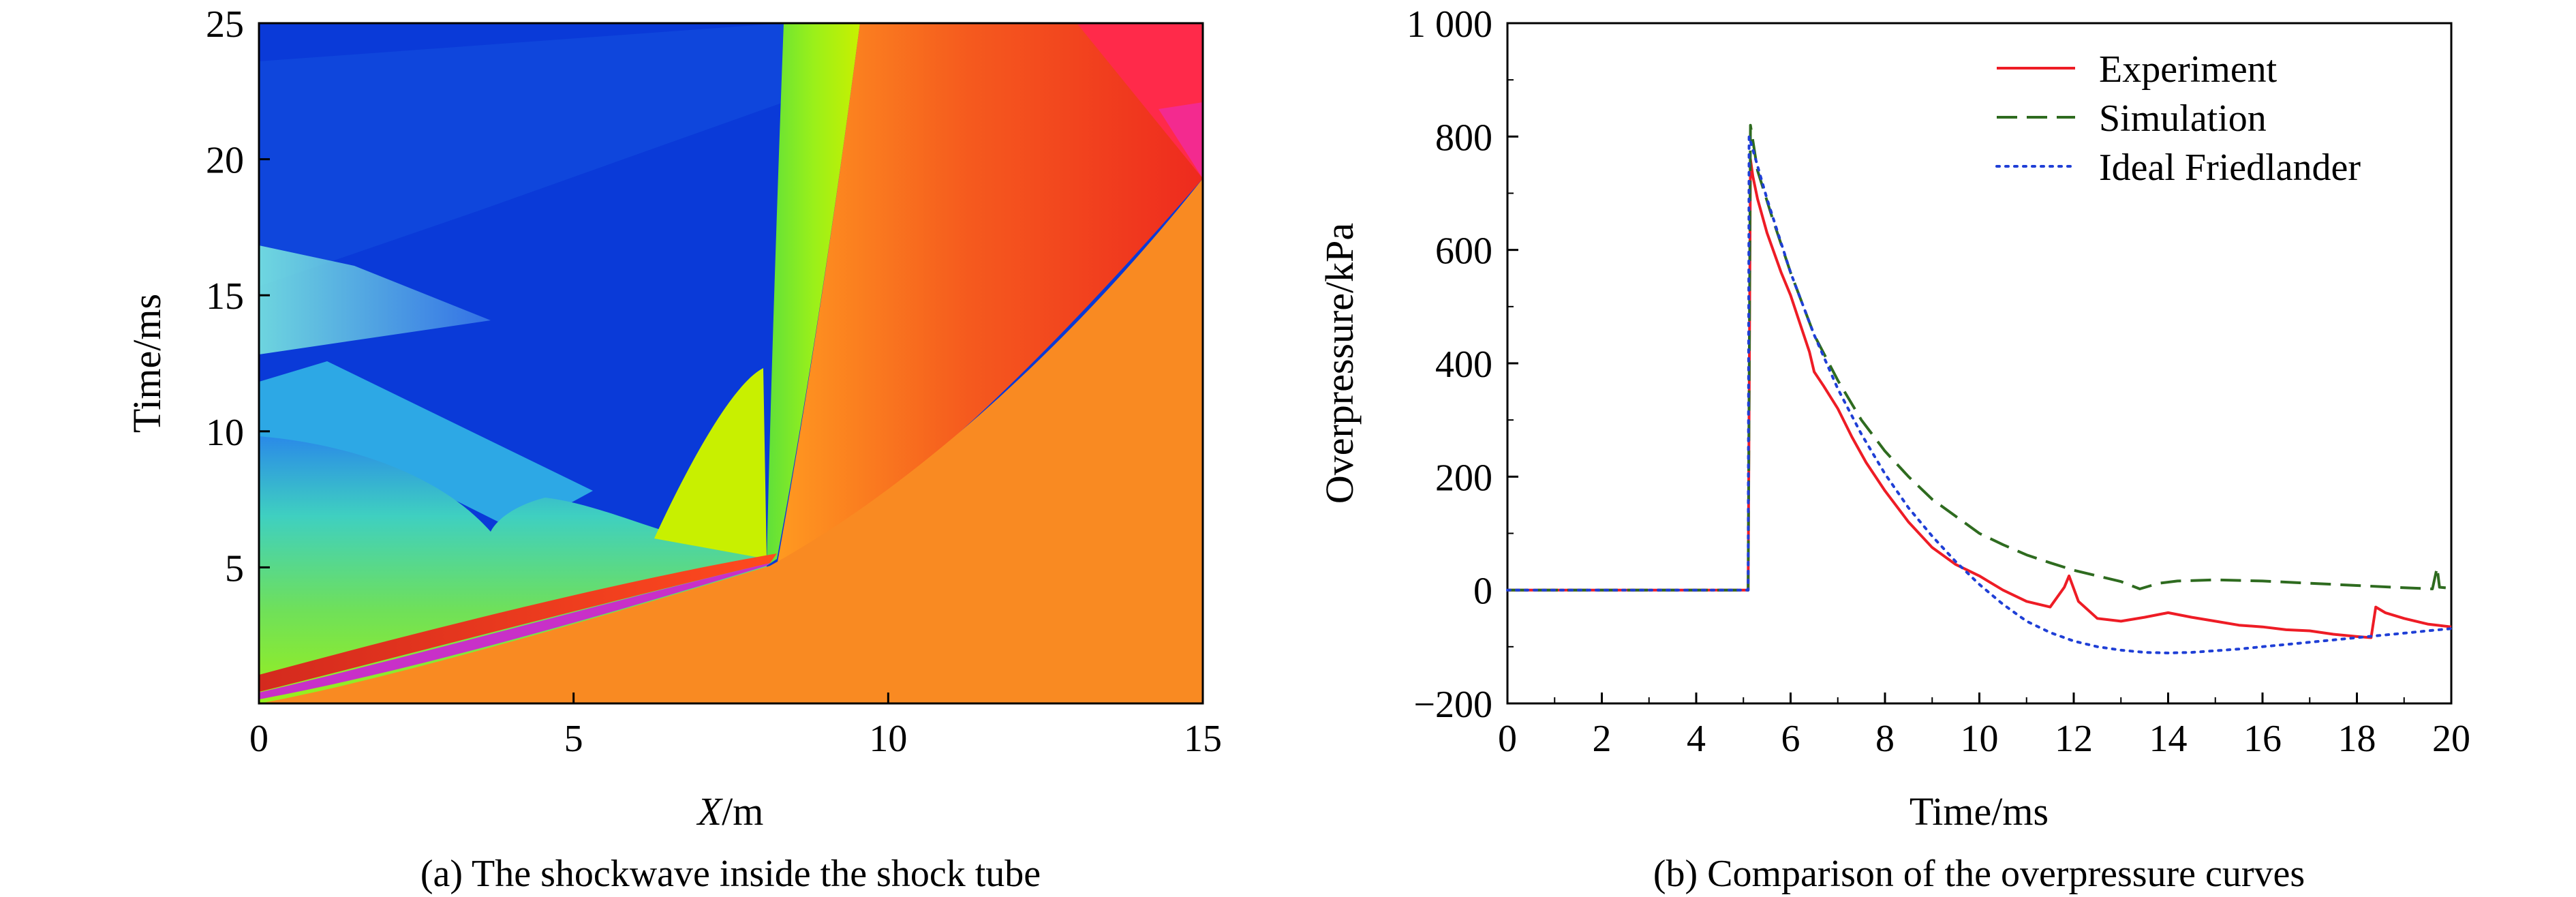 This screenshot has width=2576, height=897. What do you see at coordinates (888, 739) in the screenshot?
I see `panel-a-xtick-label: 10` at bounding box center [888, 739].